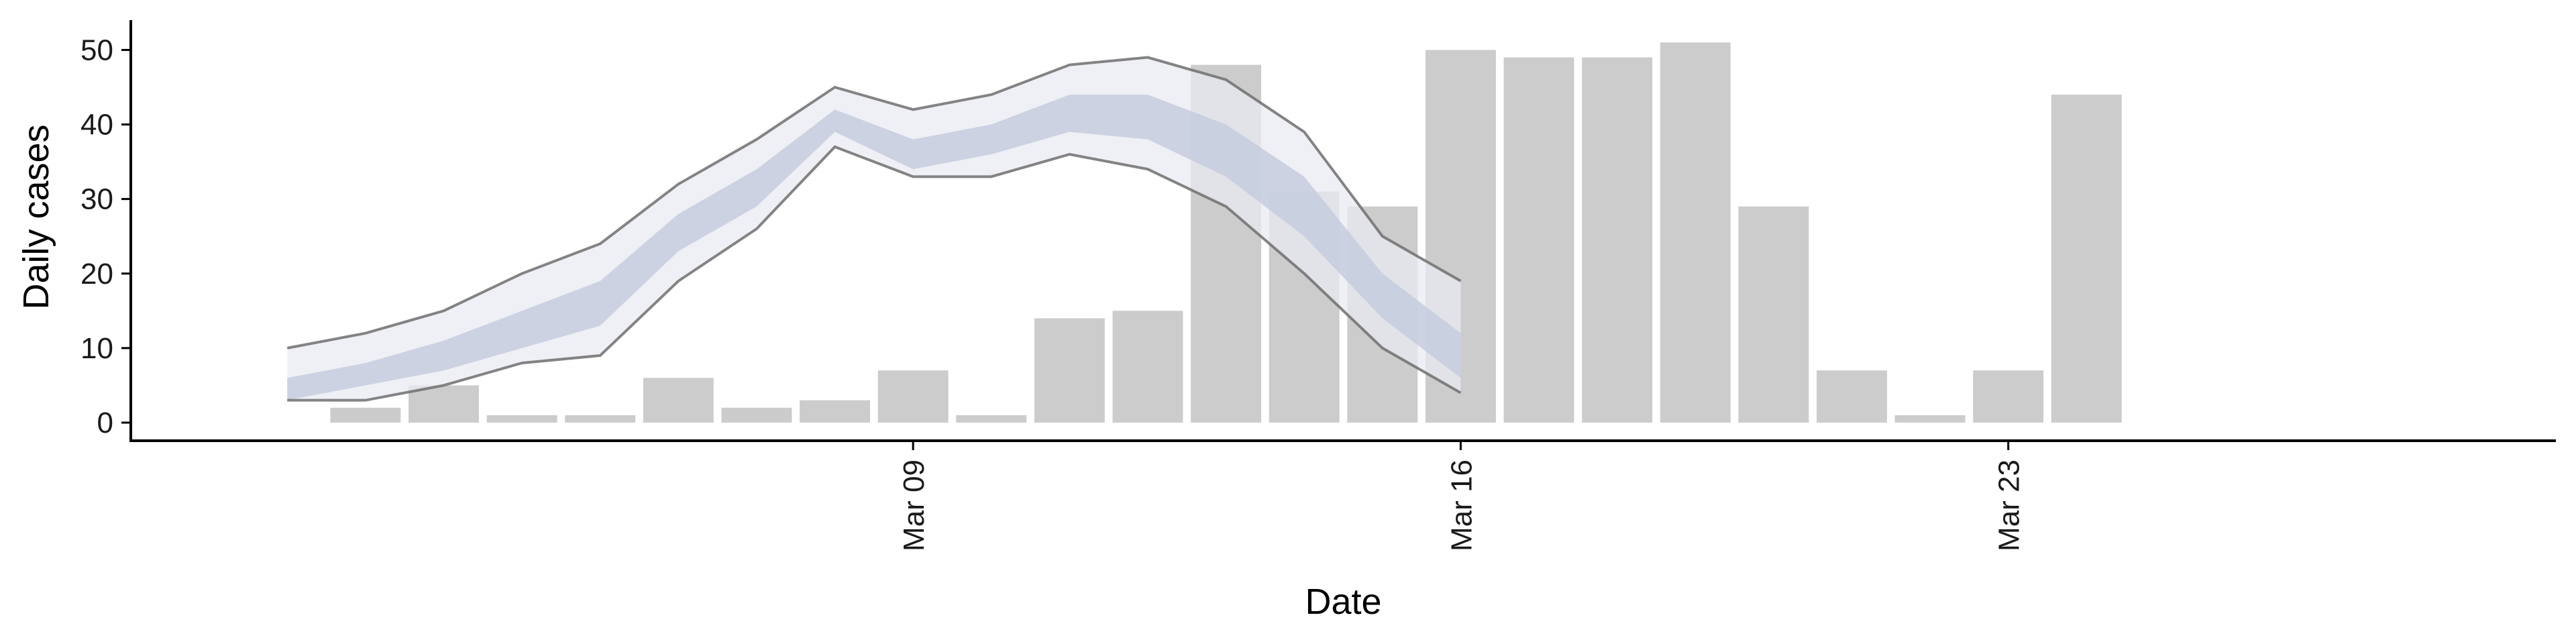  What do you see at coordinates (914, 505) in the screenshot?
I see `x-tick-label: Mar 09` at bounding box center [914, 505].